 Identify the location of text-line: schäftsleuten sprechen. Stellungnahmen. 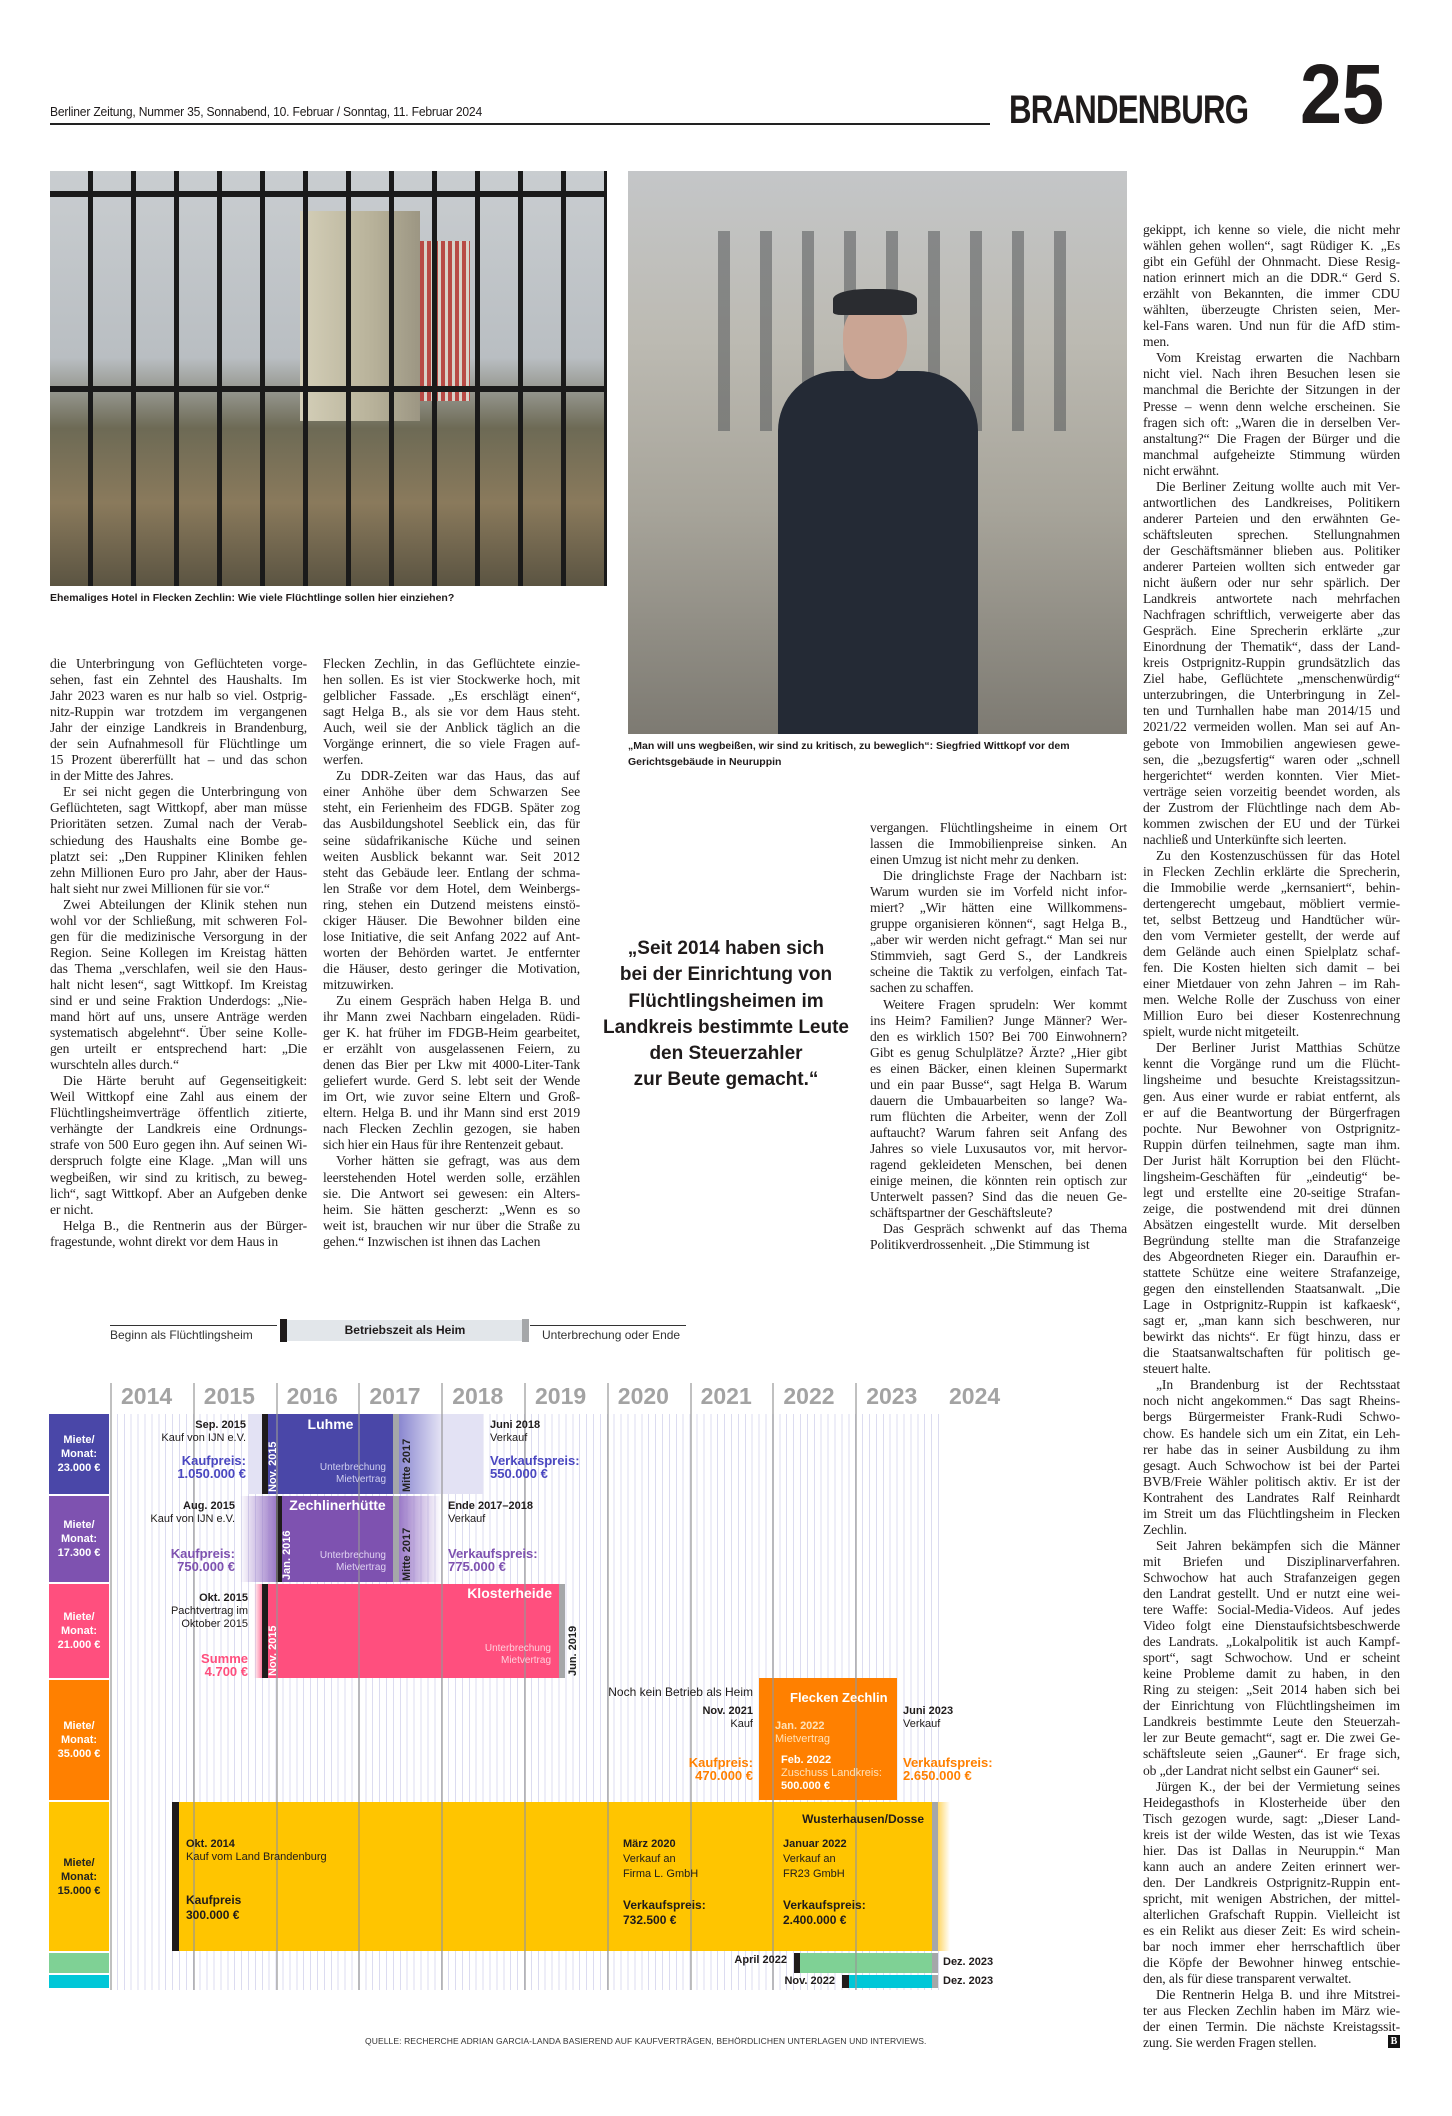
(1271, 534).